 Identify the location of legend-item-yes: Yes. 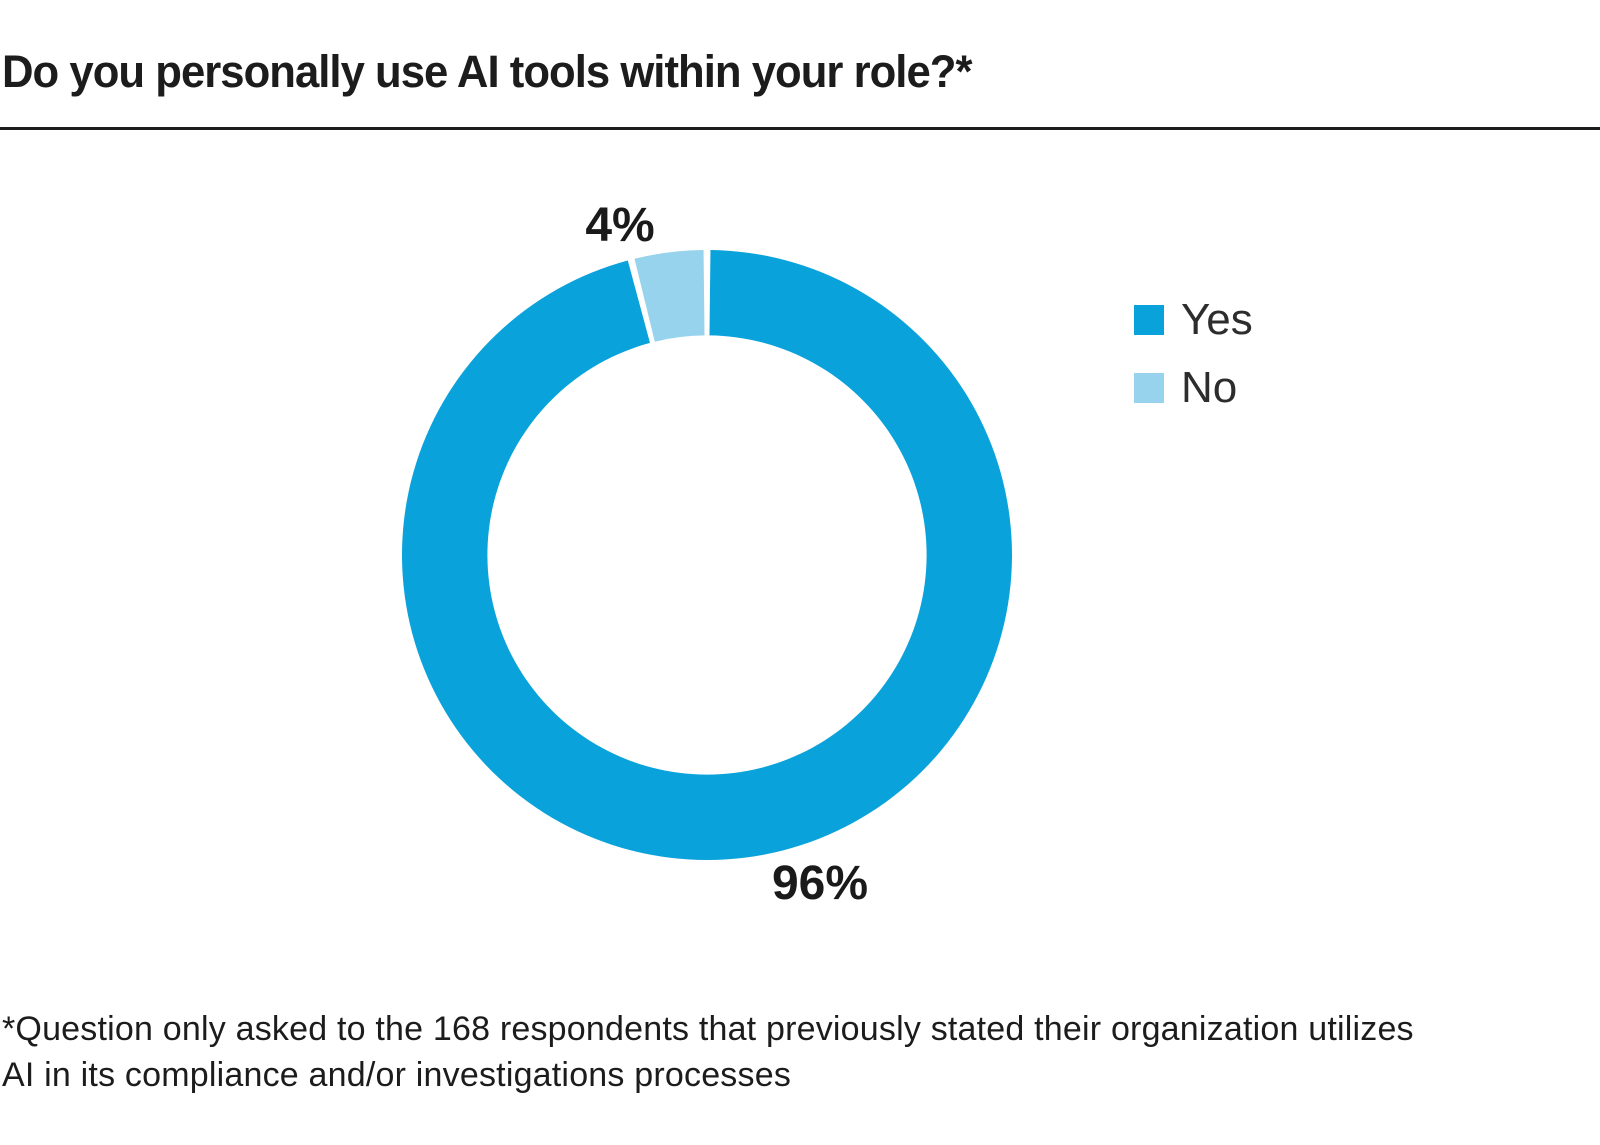
(1193, 320).